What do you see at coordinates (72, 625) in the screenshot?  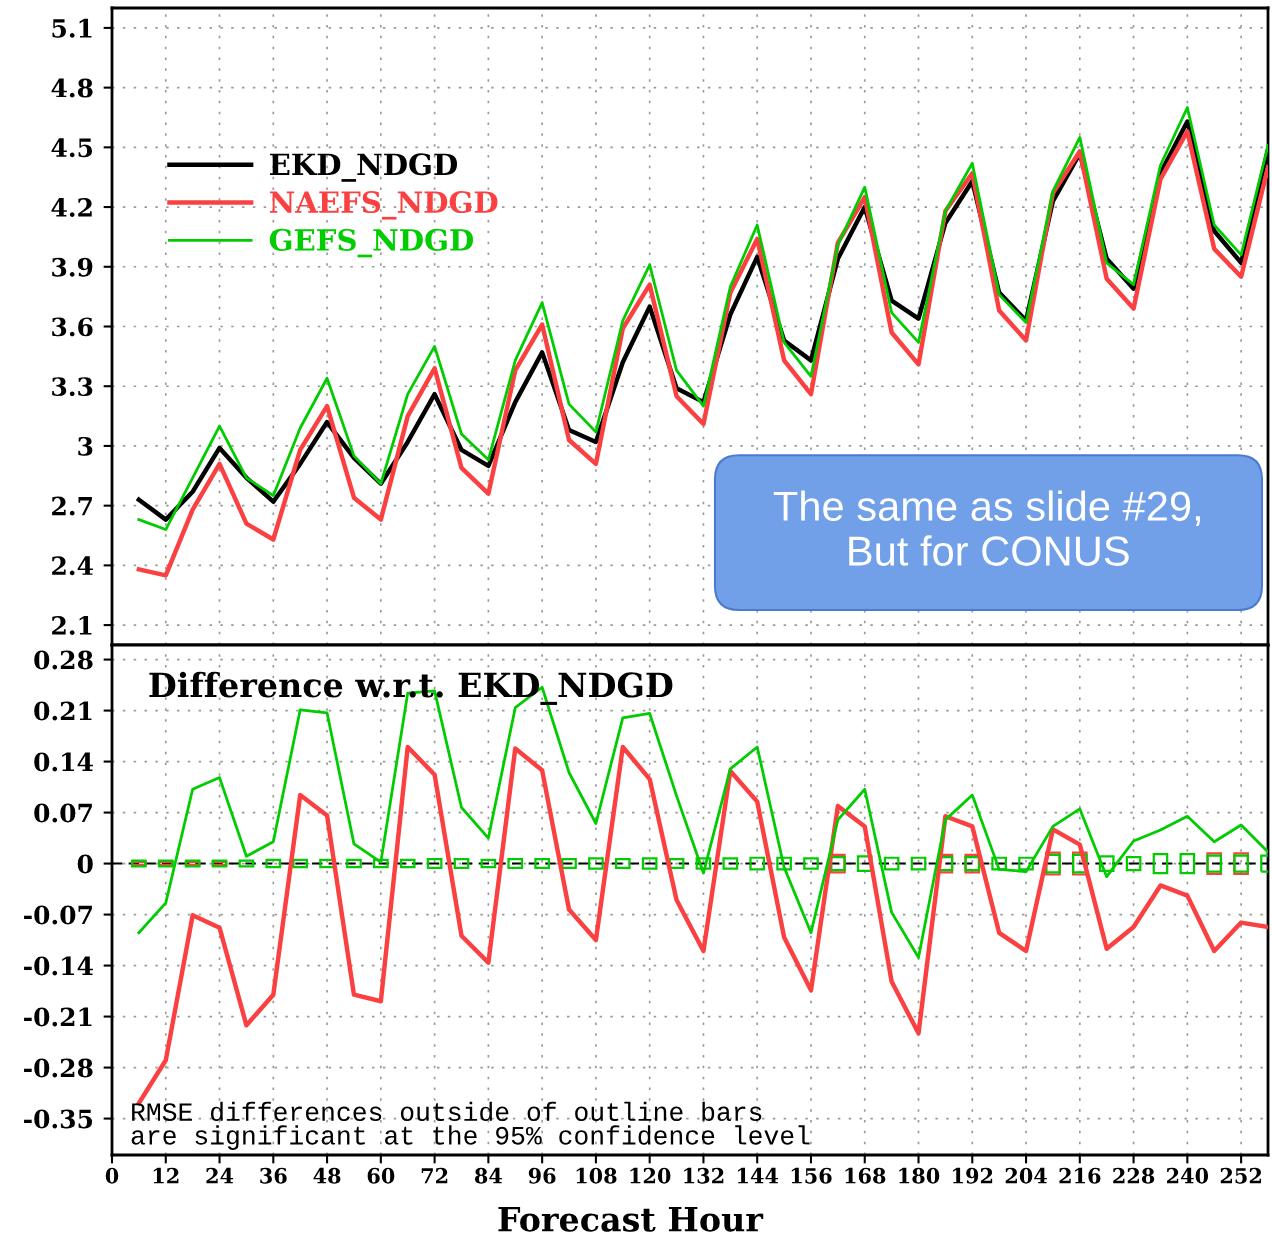 I see `y-tick-label: 2.1` at bounding box center [72, 625].